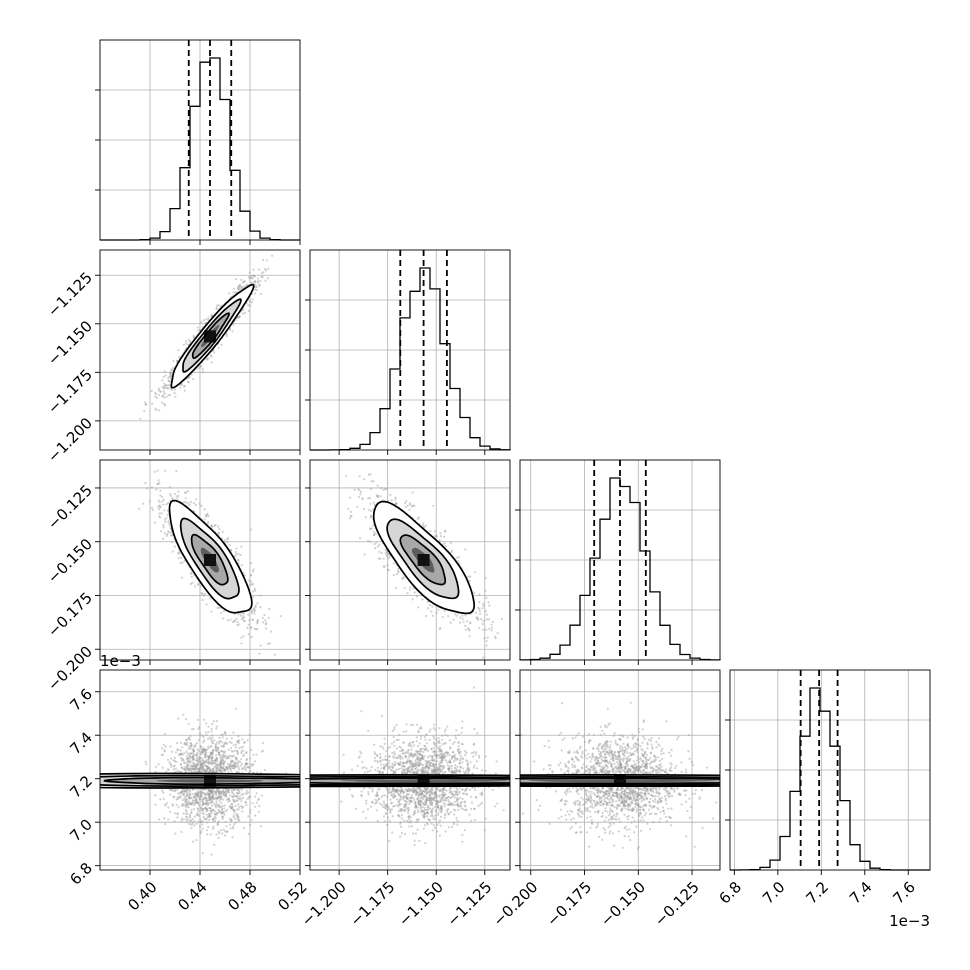 The width and height of the screenshot is (970, 970). What do you see at coordinates (200, 560) in the screenshot?
I see `panel-content` at bounding box center [200, 560].